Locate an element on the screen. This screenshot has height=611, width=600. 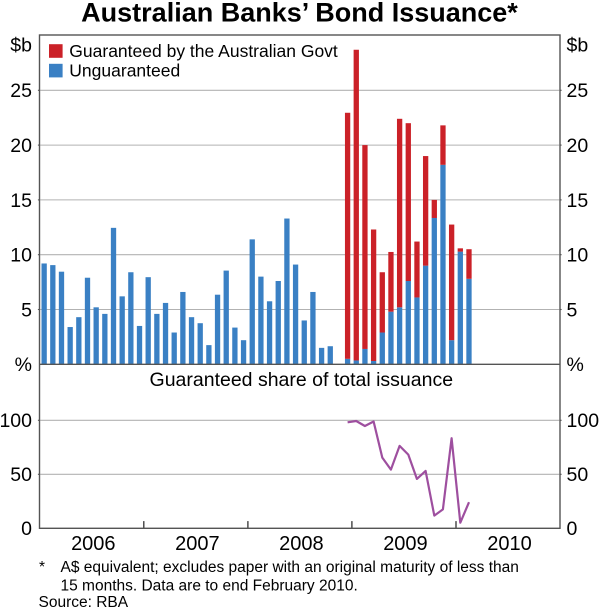
svg-text:Guaranteed by the Australian G: Guaranteed by the Australian Govt is located at coordinates (203, 51).